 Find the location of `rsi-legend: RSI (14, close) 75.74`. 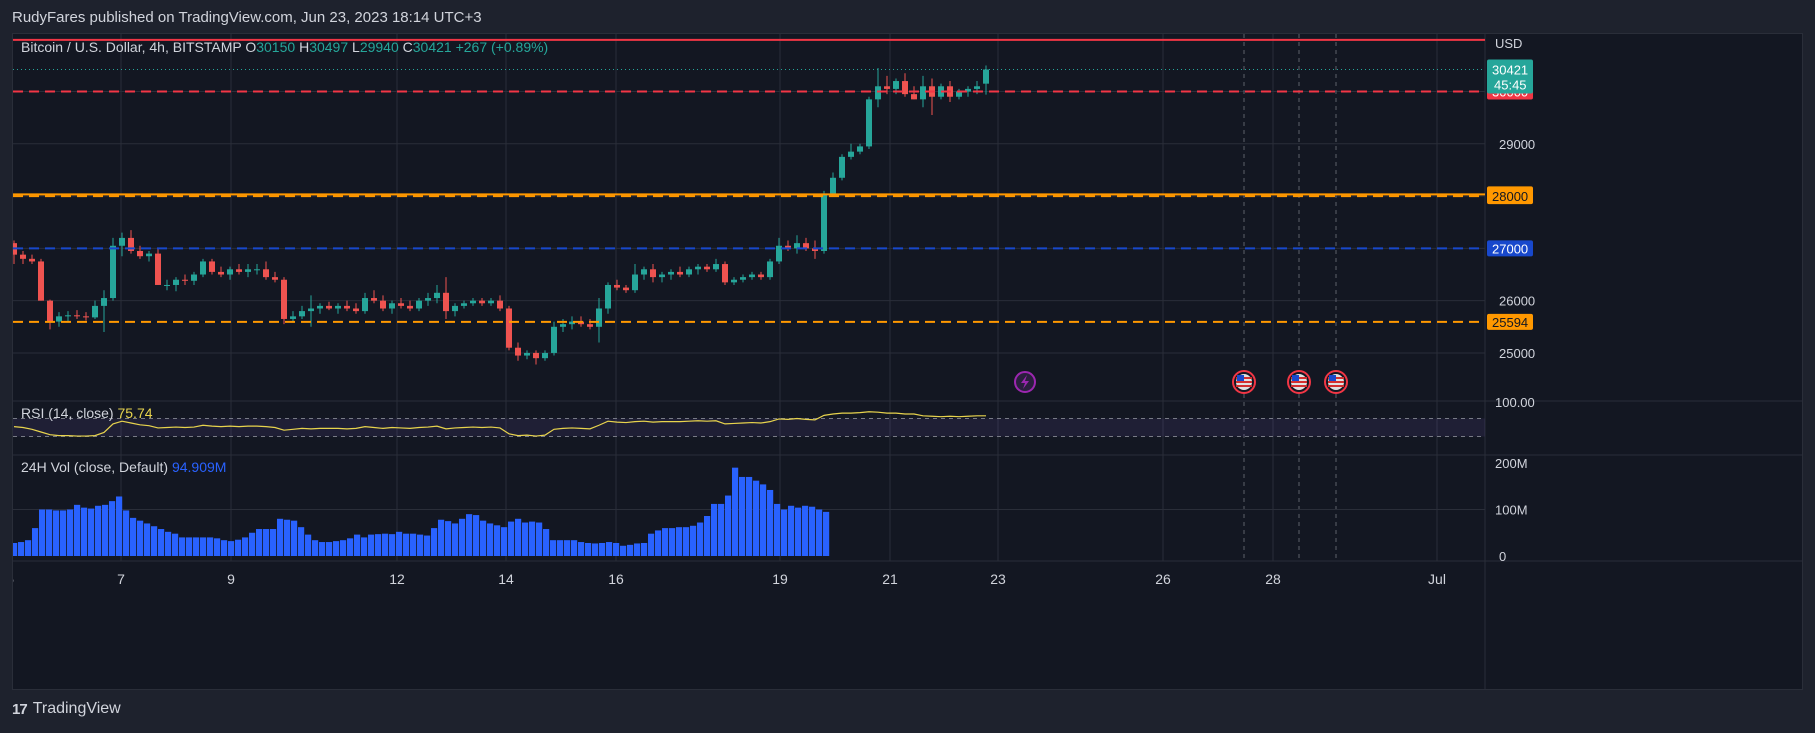

rsi-legend: RSI (14, close) 75.74 is located at coordinates (87, 413).